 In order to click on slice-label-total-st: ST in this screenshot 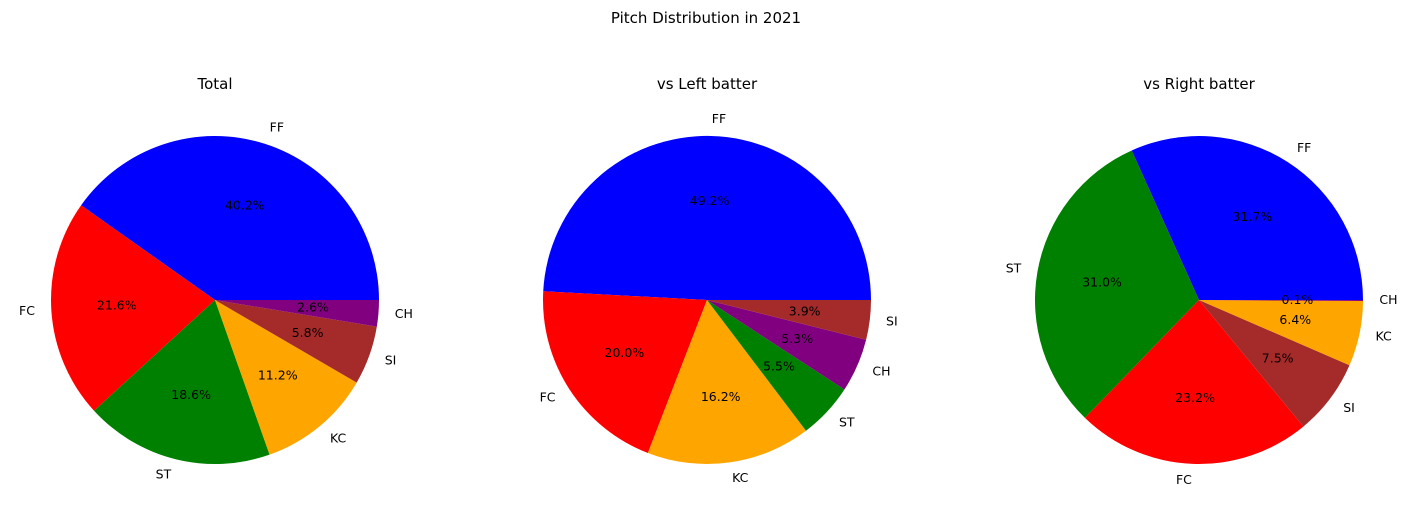, I will do `click(164, 474)`.